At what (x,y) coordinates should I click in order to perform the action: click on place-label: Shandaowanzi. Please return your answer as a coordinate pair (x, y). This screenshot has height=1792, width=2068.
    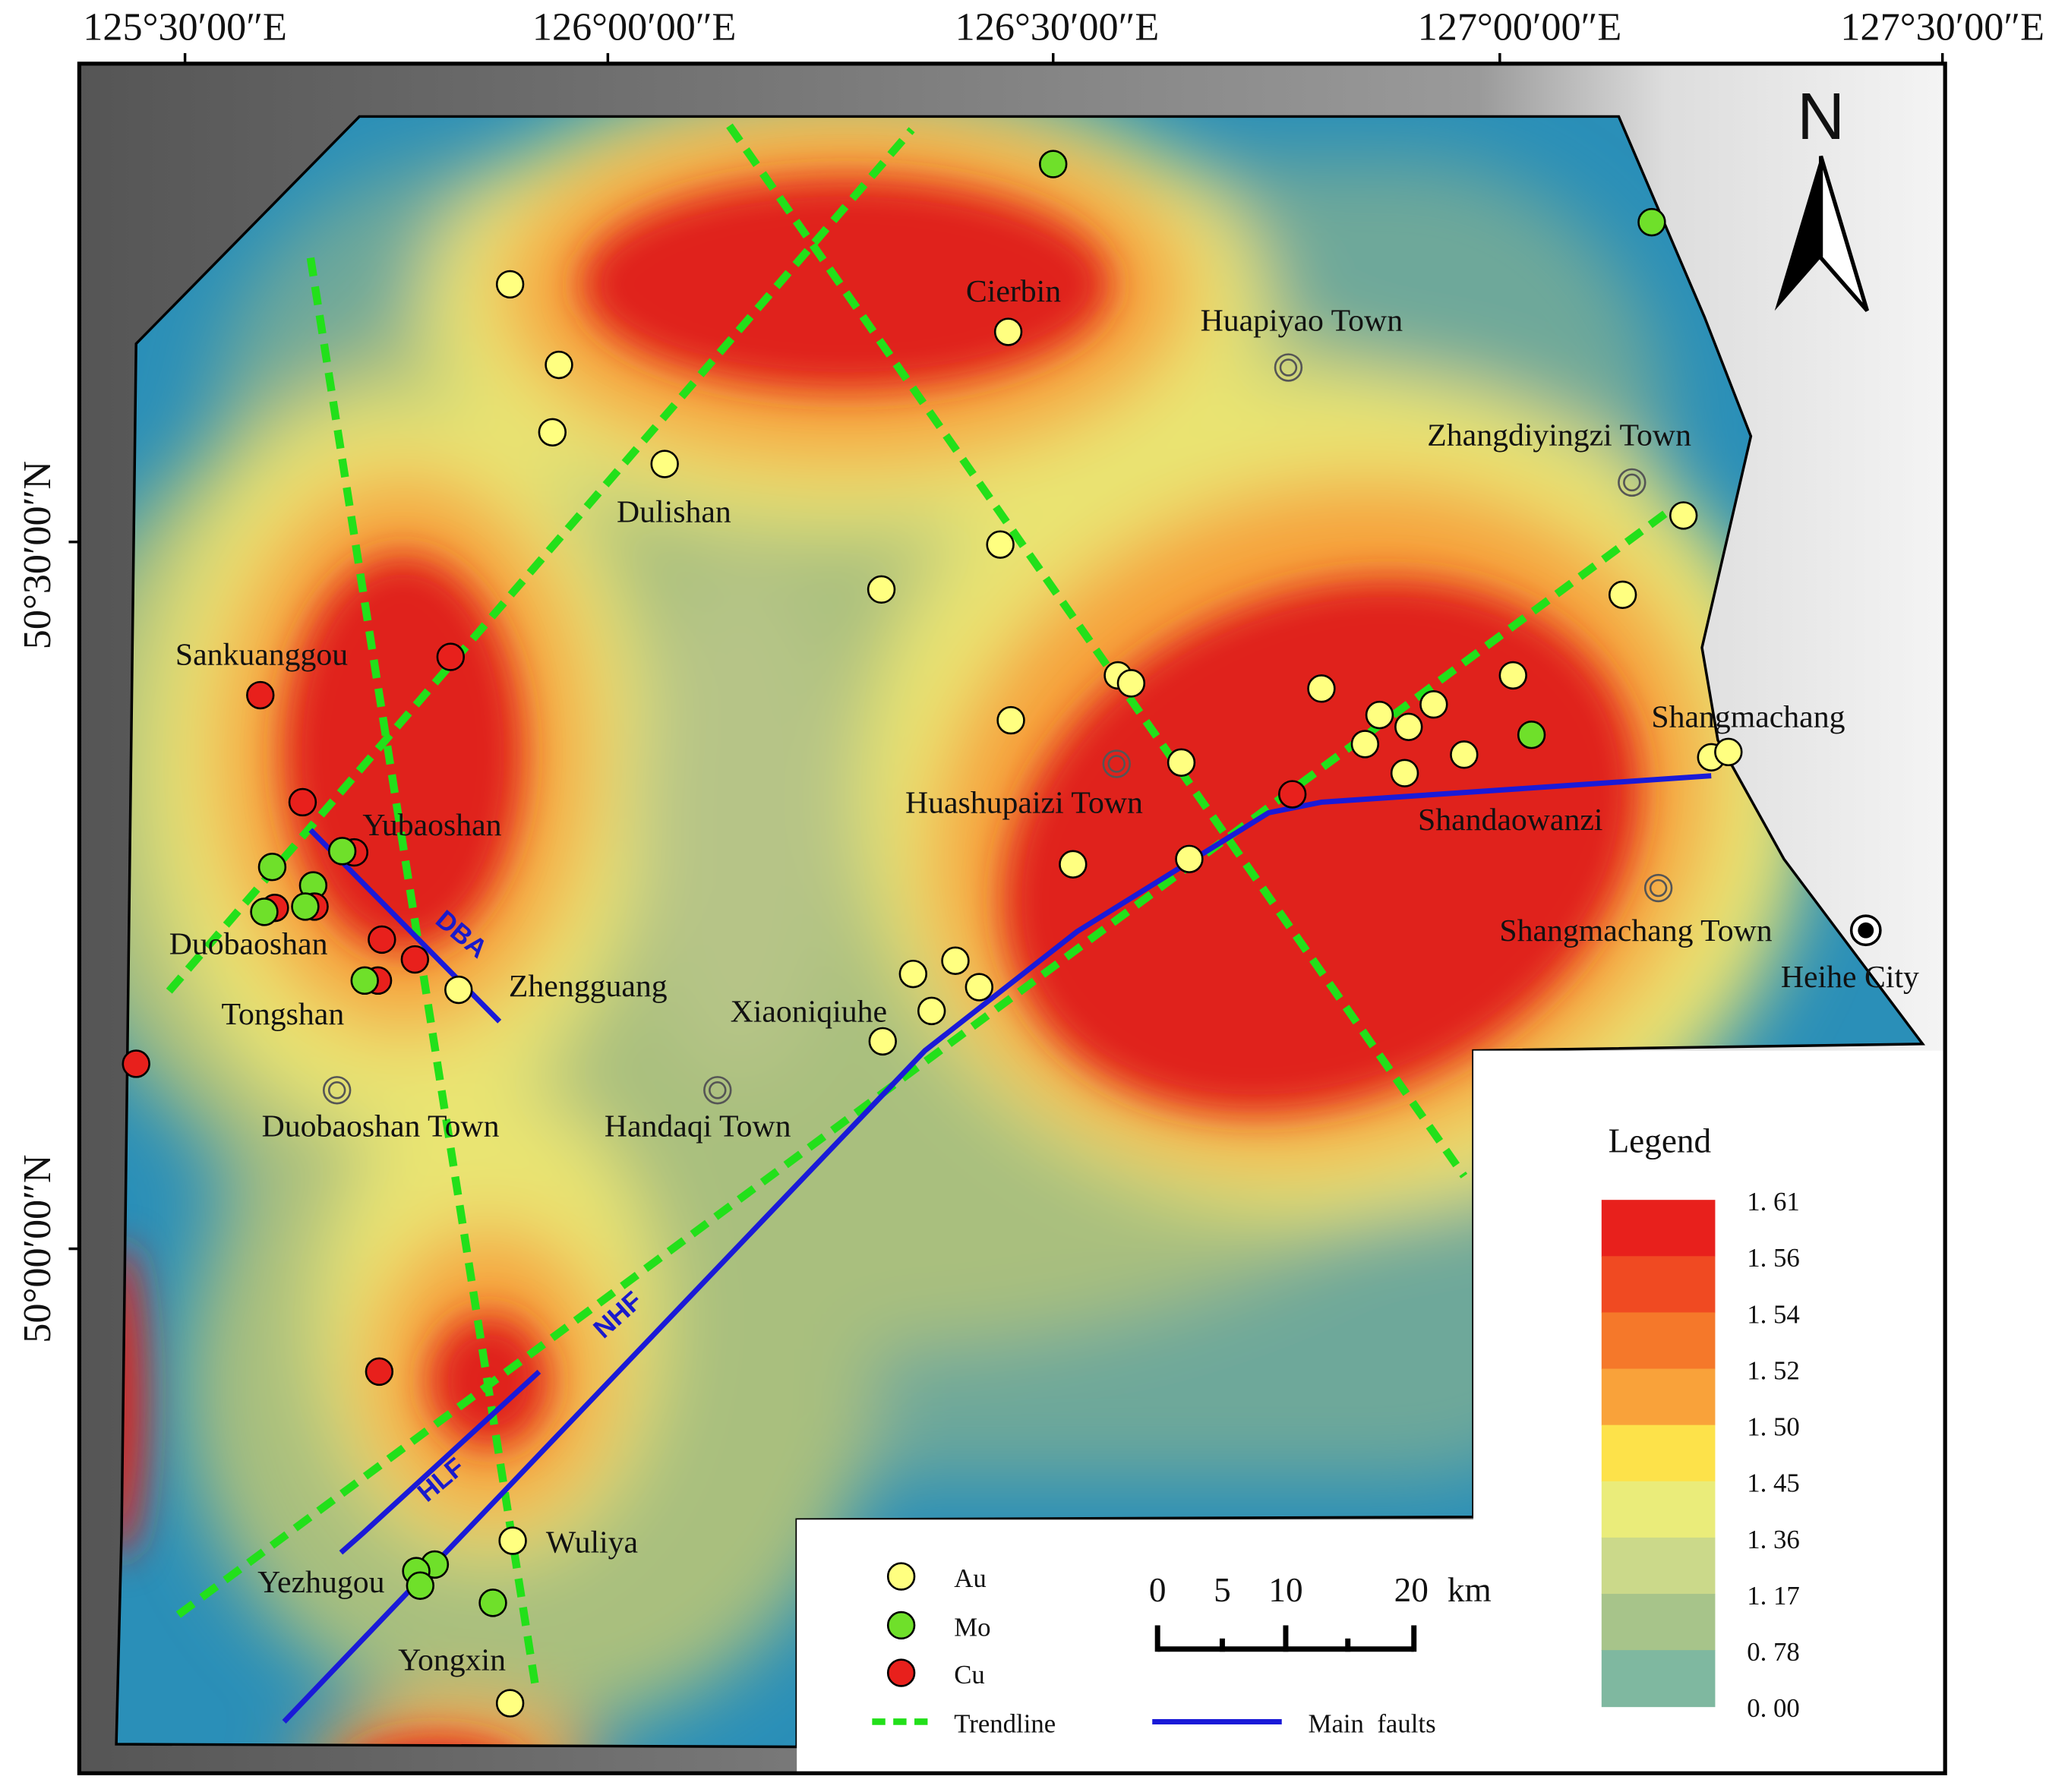
    Looking at the image, I should click on (1510, 821).